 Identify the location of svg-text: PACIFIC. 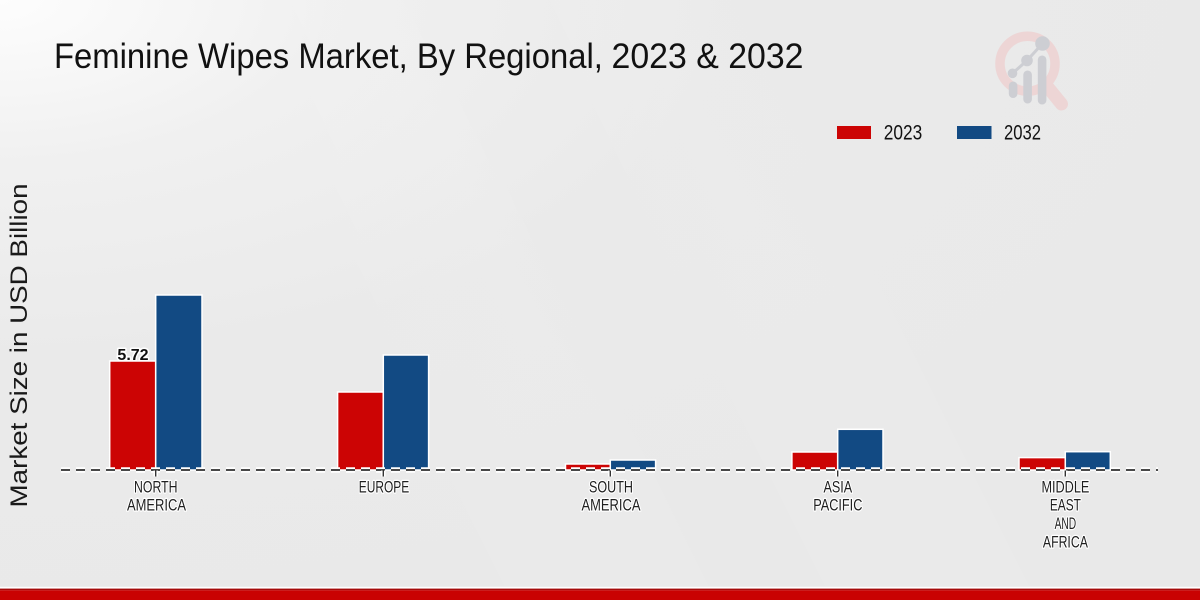
(837, 505).